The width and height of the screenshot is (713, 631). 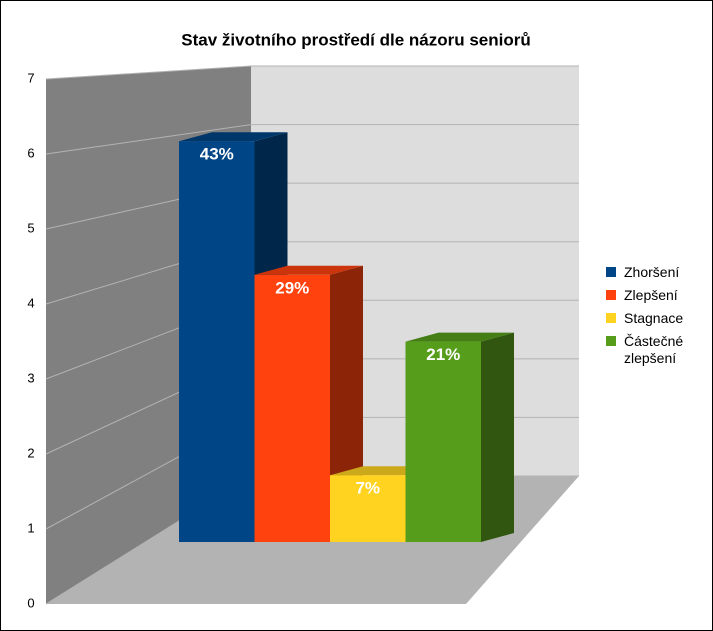 What do you see at coordinates (292, 287) in the screenshot?
I see `data-label: 29%` at bounding box center [292, 287].